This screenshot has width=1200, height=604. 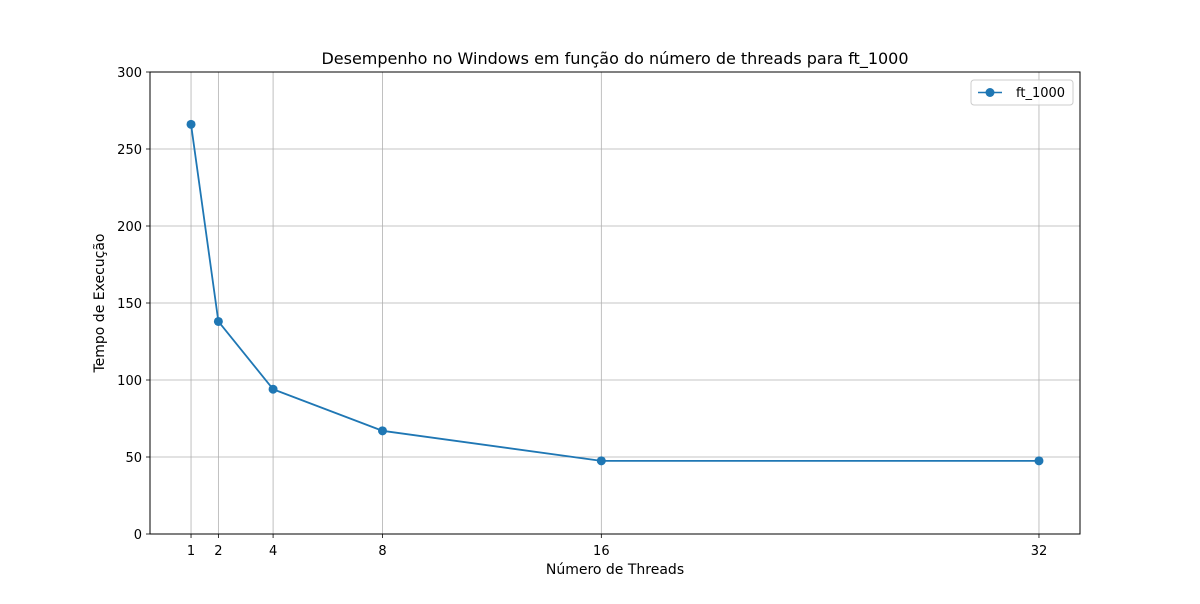 I want to click on legend-label-ft-1000: ft_1000, so click(x=1040, y=93).